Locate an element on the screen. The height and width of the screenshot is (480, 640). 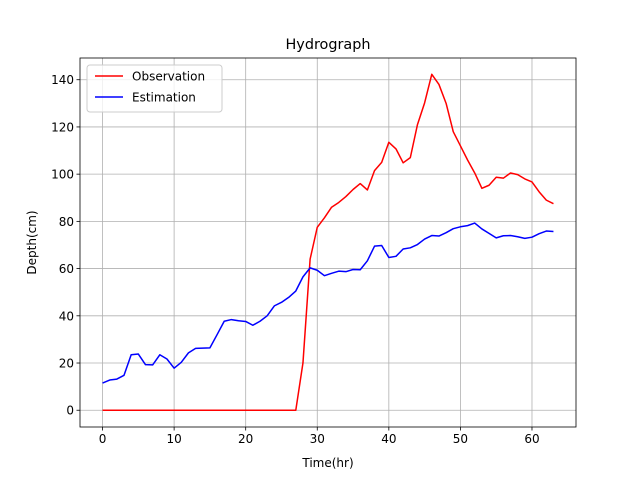
x-tick-label: 50 is located at coordinates (460, 439).